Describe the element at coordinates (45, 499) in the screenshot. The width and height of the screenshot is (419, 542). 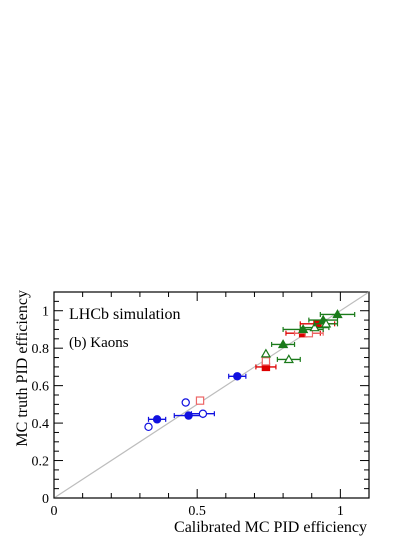
I see `y-tick-label: 0` at that location.